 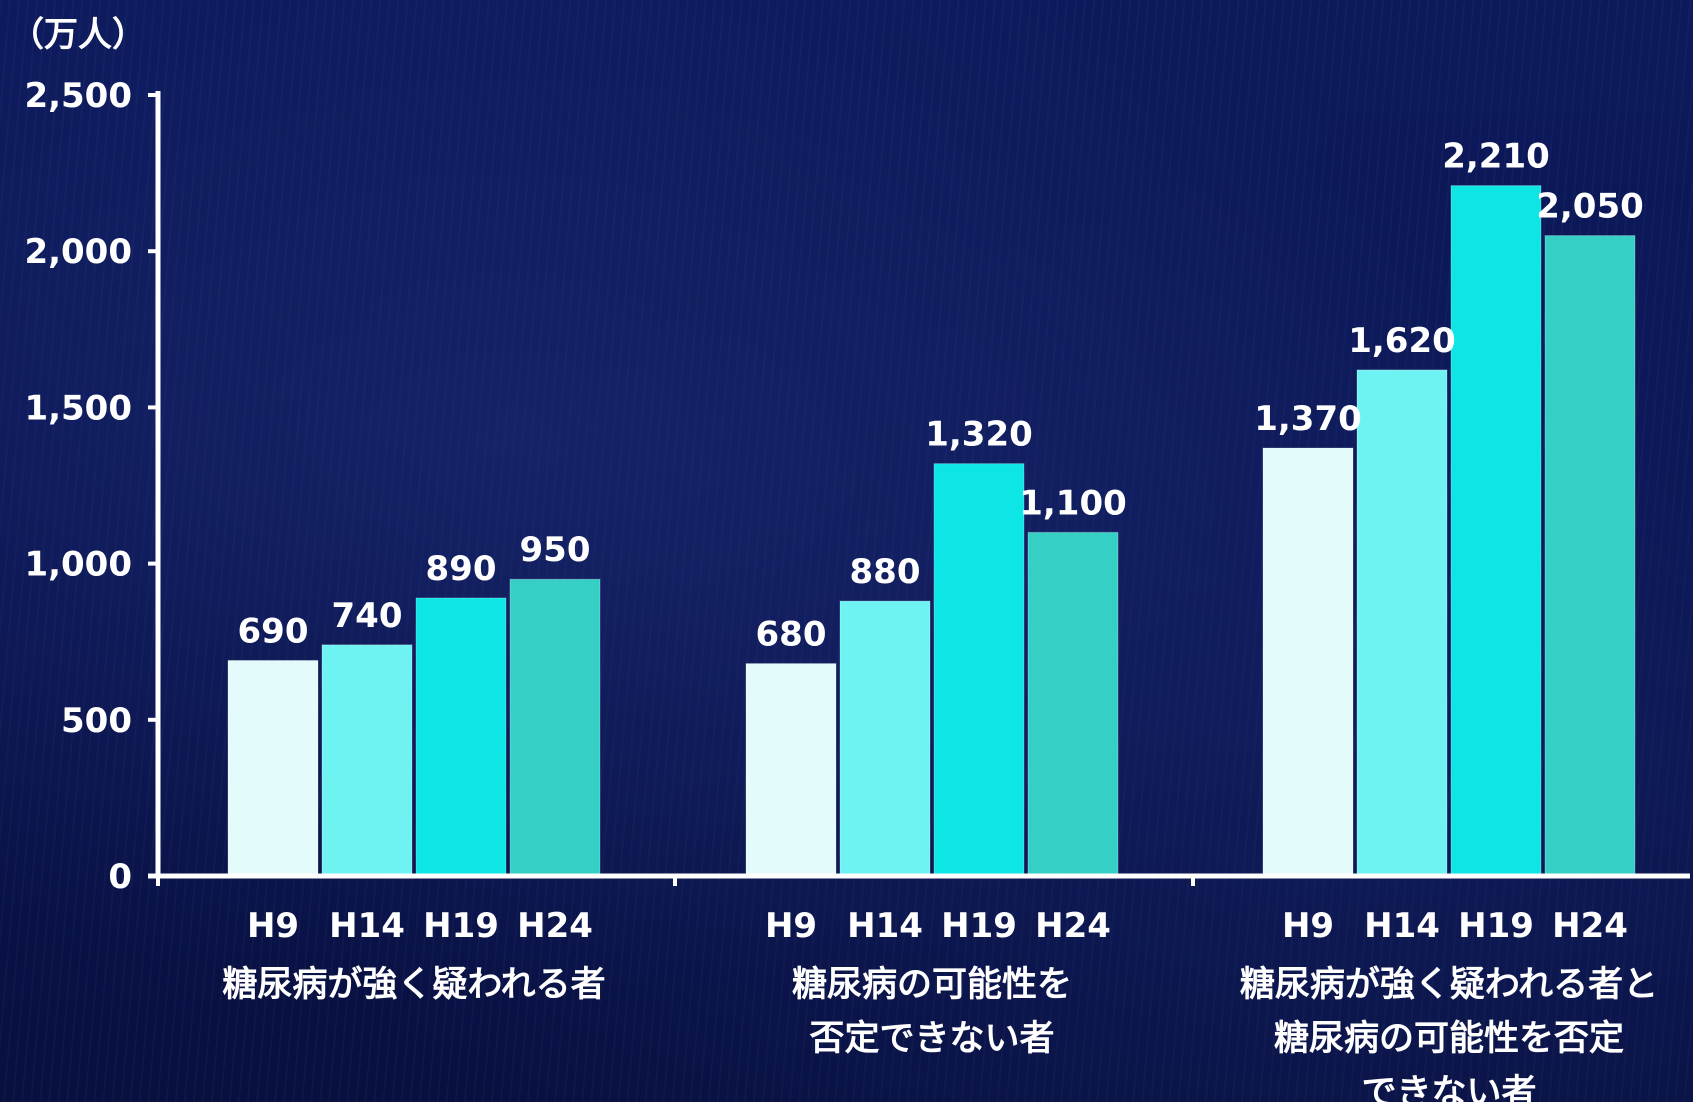 I want to click on group-label-line: 糖尿病が強く疑われる者と, so click(x=1449, y=985).